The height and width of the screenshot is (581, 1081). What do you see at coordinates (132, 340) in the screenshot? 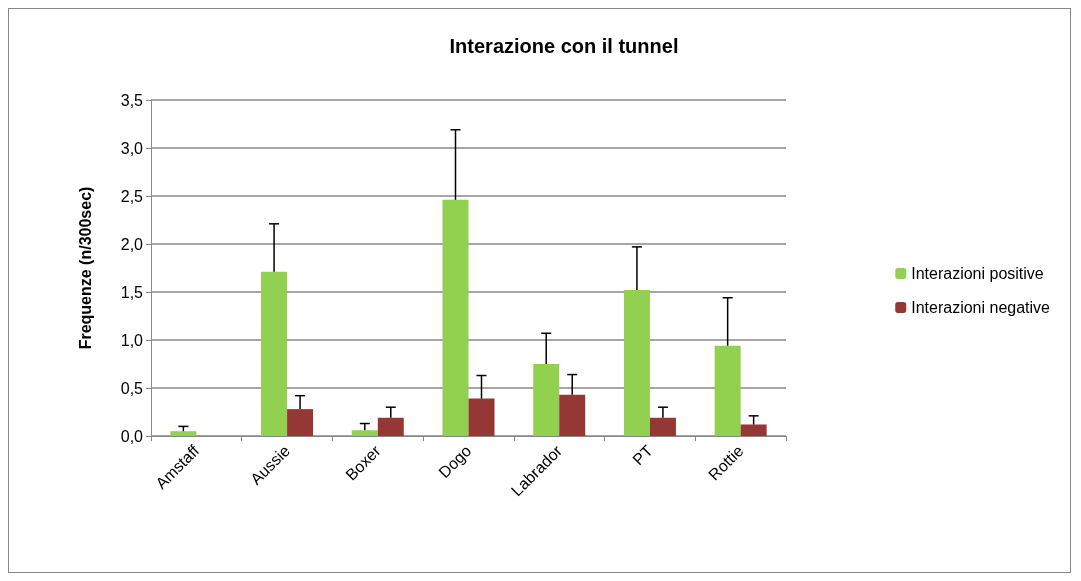
I see `y-tick-label: 1,0` at bounding box center [132, 340].